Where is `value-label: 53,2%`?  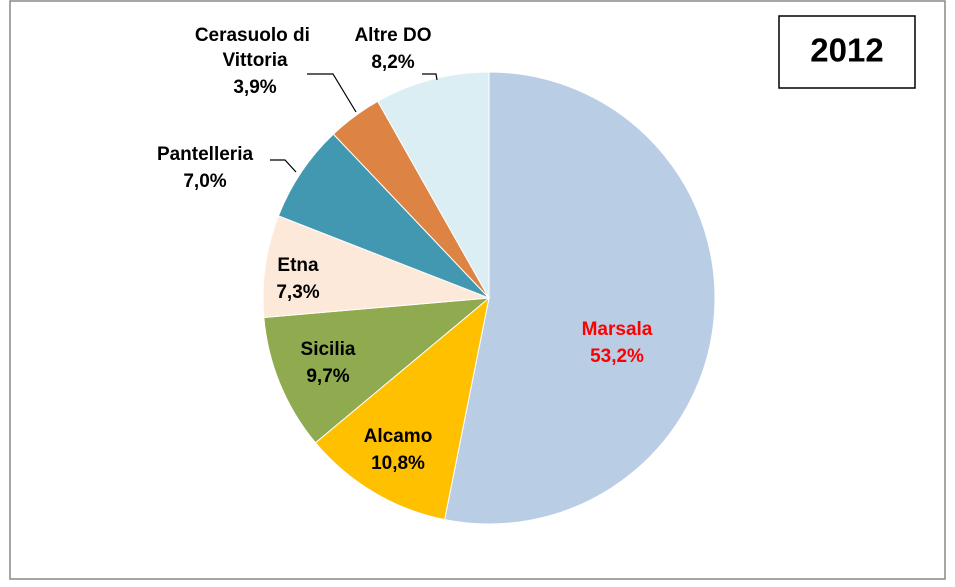
value-label: 53,2% is located at coordinates (617, 356).